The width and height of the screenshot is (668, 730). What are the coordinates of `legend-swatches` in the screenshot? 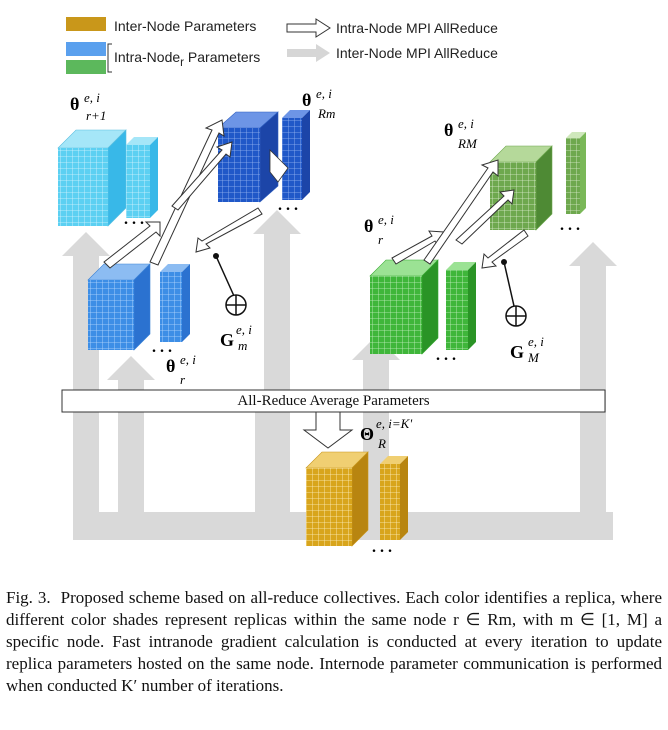 It's located at (198, 45).